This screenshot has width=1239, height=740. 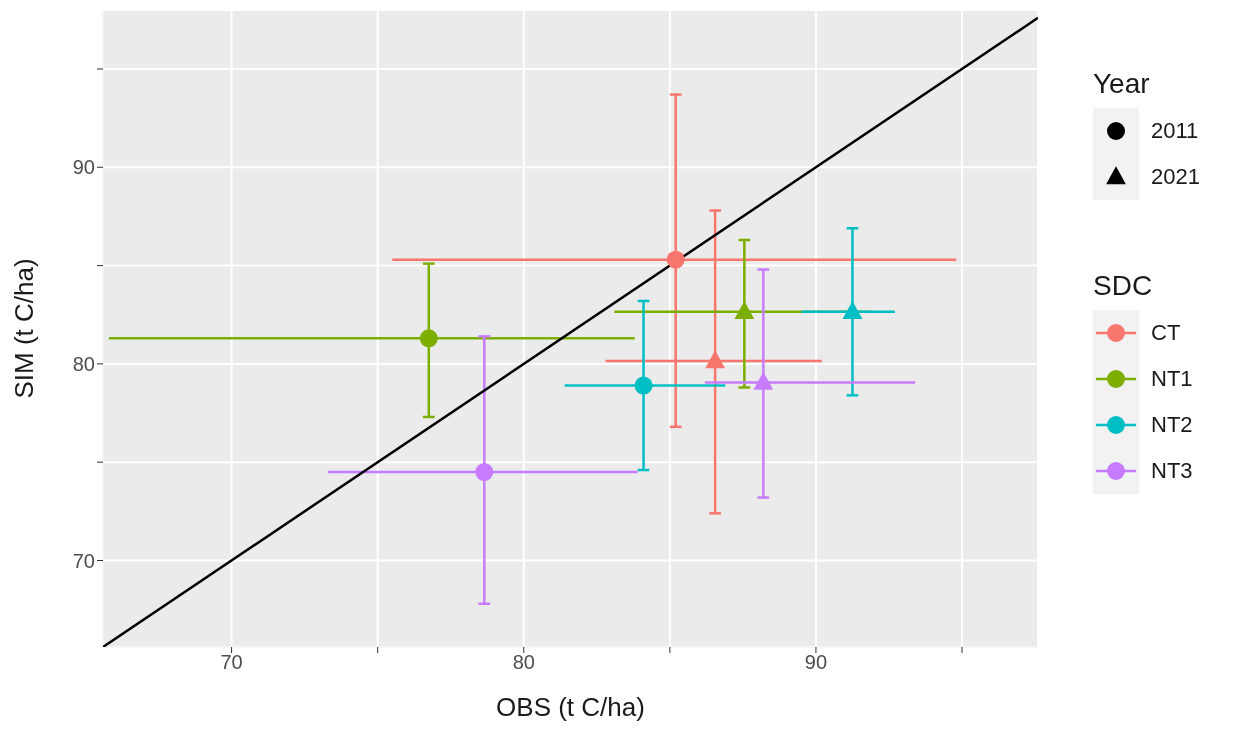 What do you see at coordinates (24, 328) in the screenshot?
I see `y-axis-title: SIM (t C/ha)` at bounding box center [24, 328].